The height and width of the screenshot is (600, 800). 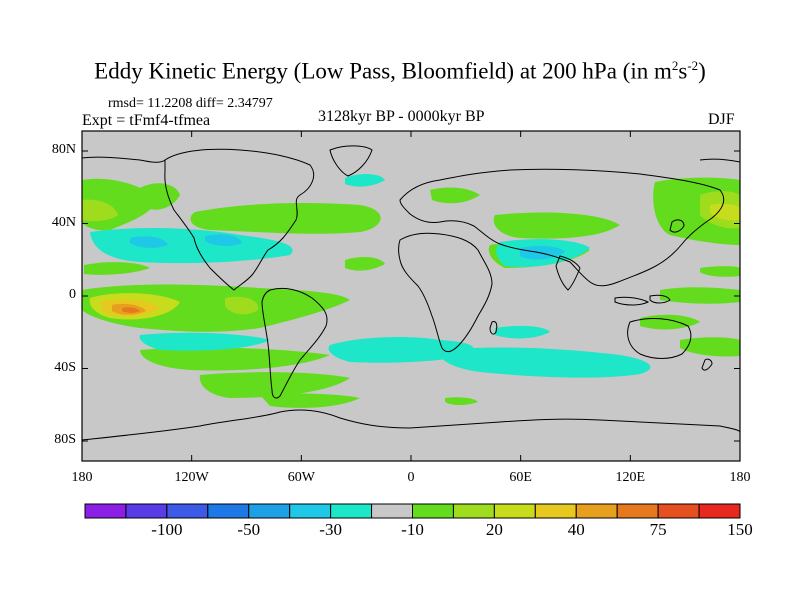 I want to click on coastline-india, so click(x=568, y=273).